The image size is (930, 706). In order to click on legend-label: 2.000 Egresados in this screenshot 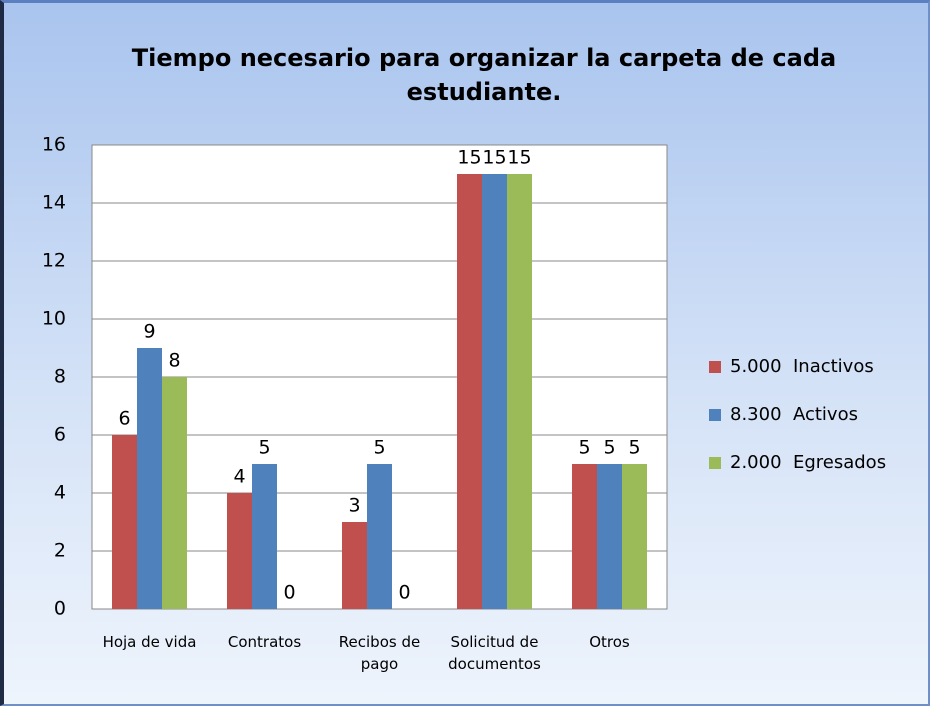, I will do `click(808, 462)`.